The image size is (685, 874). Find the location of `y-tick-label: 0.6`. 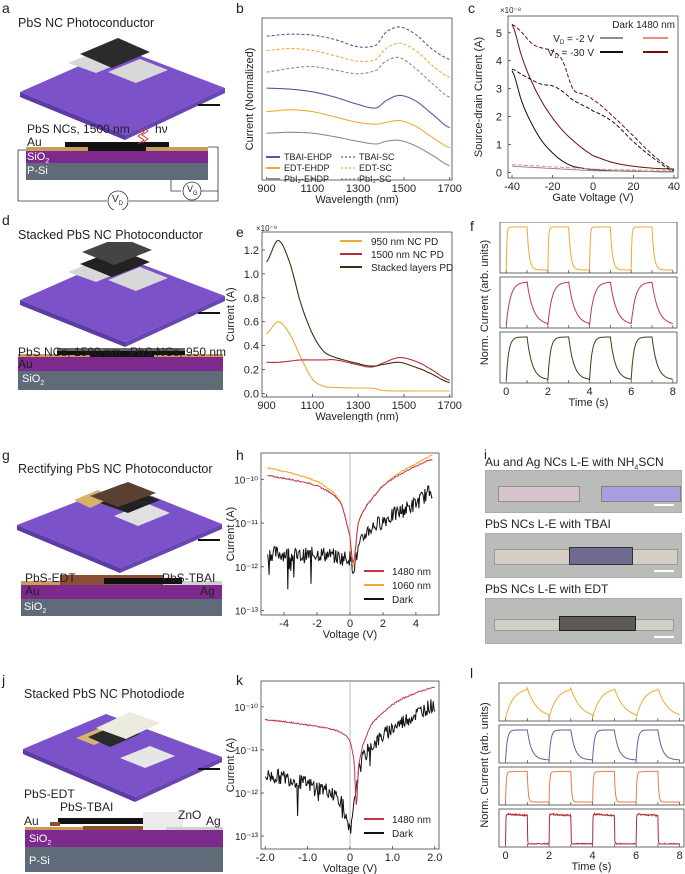

y-tick-label: 0.6 is located at coordinates (251, 323).